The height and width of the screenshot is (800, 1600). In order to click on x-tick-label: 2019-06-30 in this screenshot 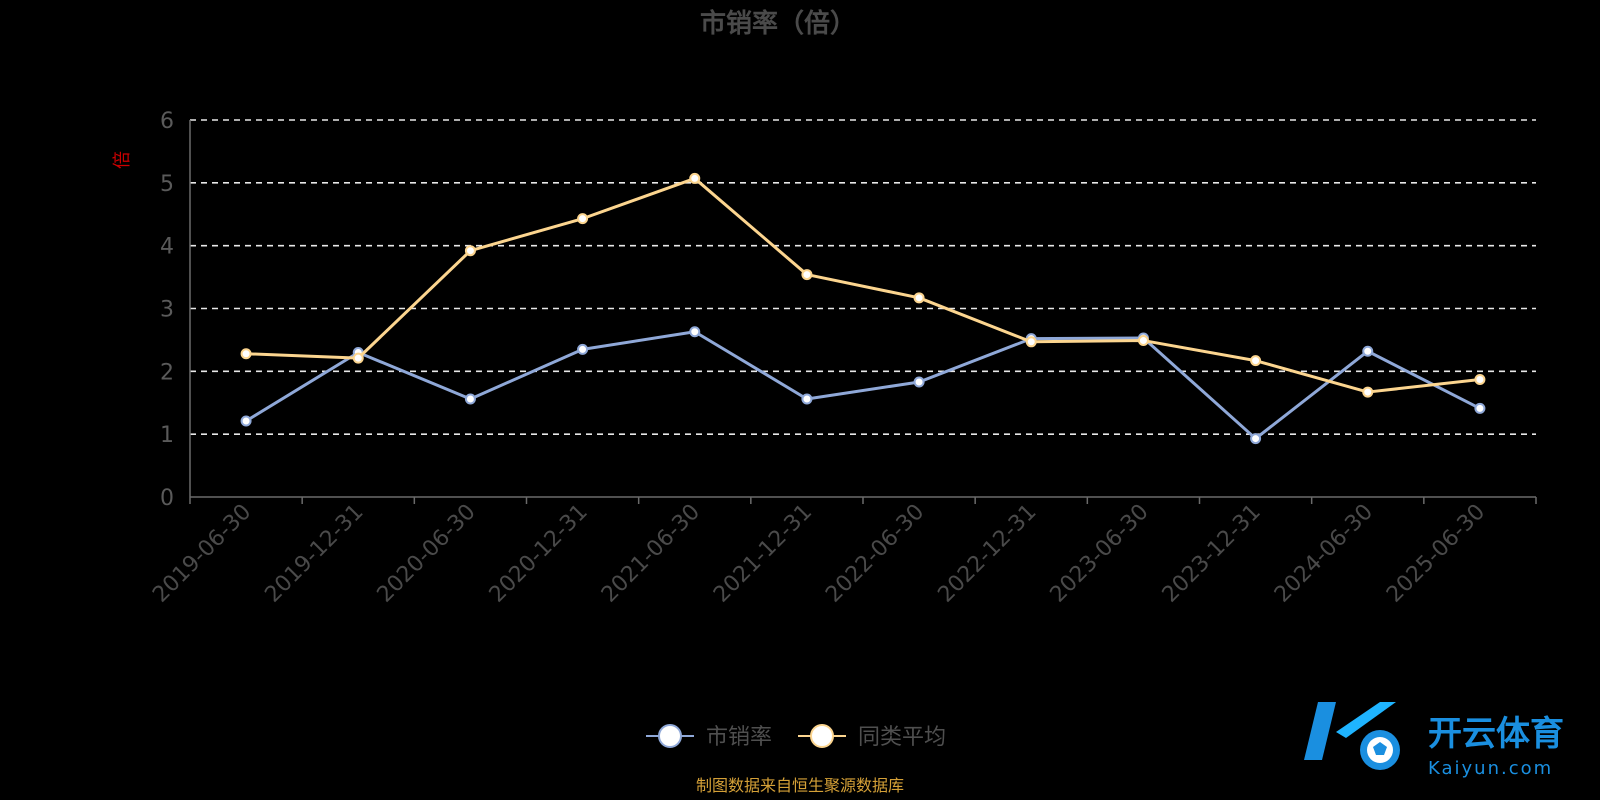, I will do `click(202, 554)`.